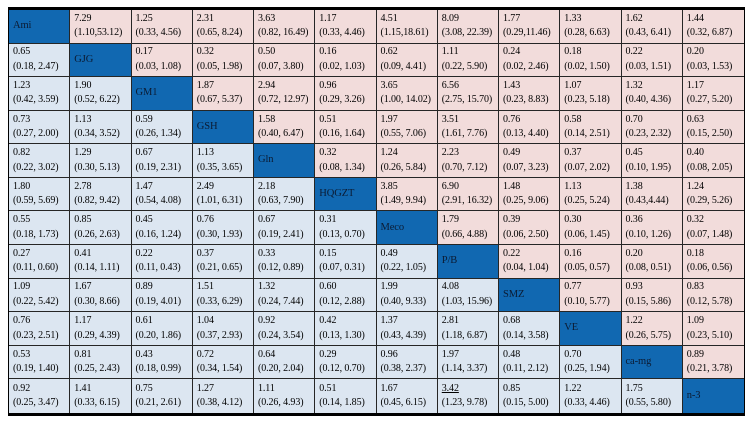 Image resolution: width=754 pixels, height=424 pixels. Describe the element at coordinates (450, 119) in the screenshot. I see `effect-estimate: 3.51` at that location.